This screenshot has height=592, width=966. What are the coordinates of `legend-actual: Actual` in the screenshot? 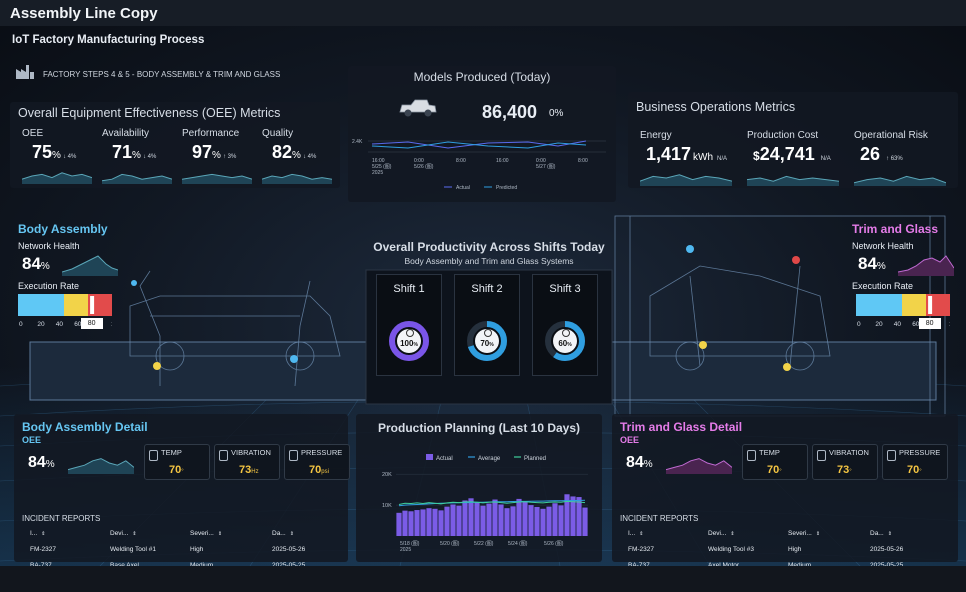 It's located at (463, 188).